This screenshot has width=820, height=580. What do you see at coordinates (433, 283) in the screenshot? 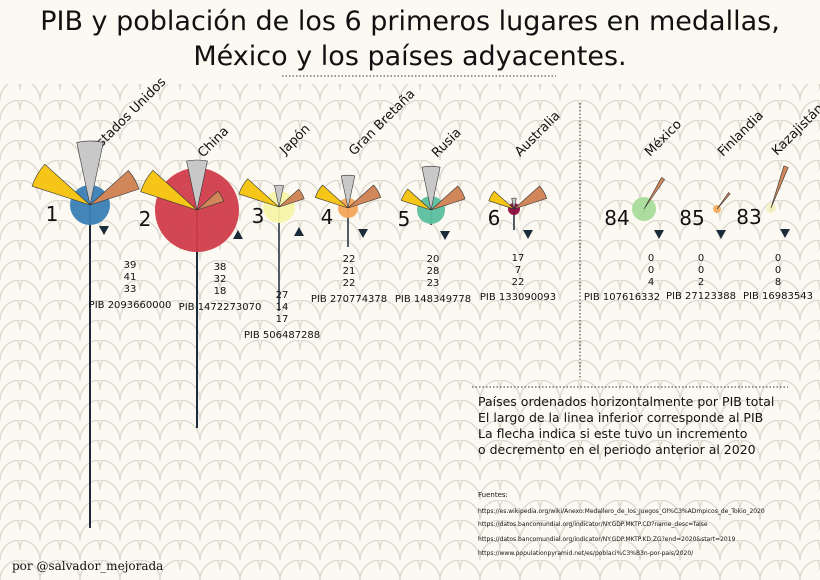
I see `medal-count: 23` at bounding box center [433, 283].